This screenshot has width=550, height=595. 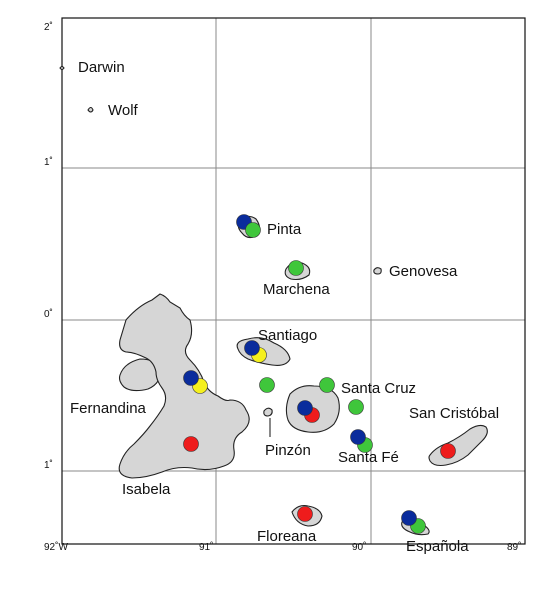 What do you see at coordinates (287, 536) in the screenshot?
I see `label-floreana: Floreana` at bounding box center [287, 536].